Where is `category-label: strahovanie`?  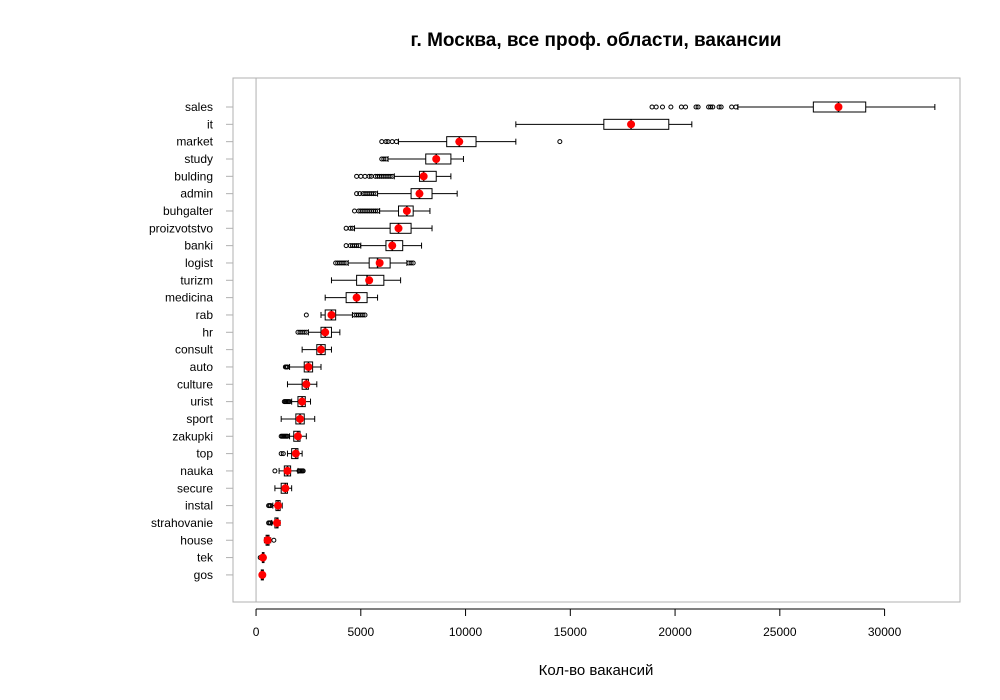
category-label: strahovanie is located at coordinates (182, 523).